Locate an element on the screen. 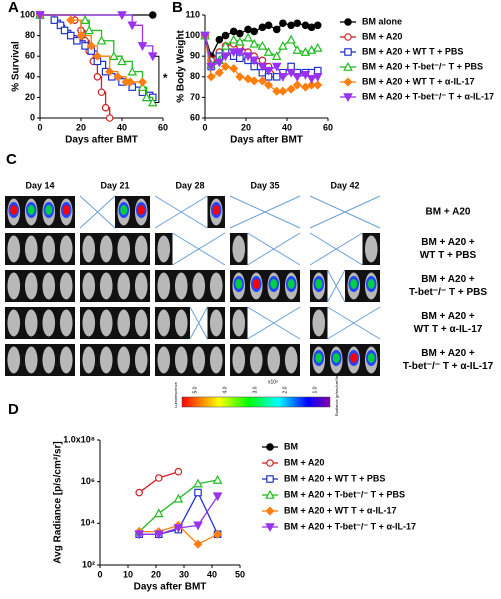 Image resolution: width=501 pixels, height=599 pixels. y-tick-label: 100 is located at coordinates (27, 14).